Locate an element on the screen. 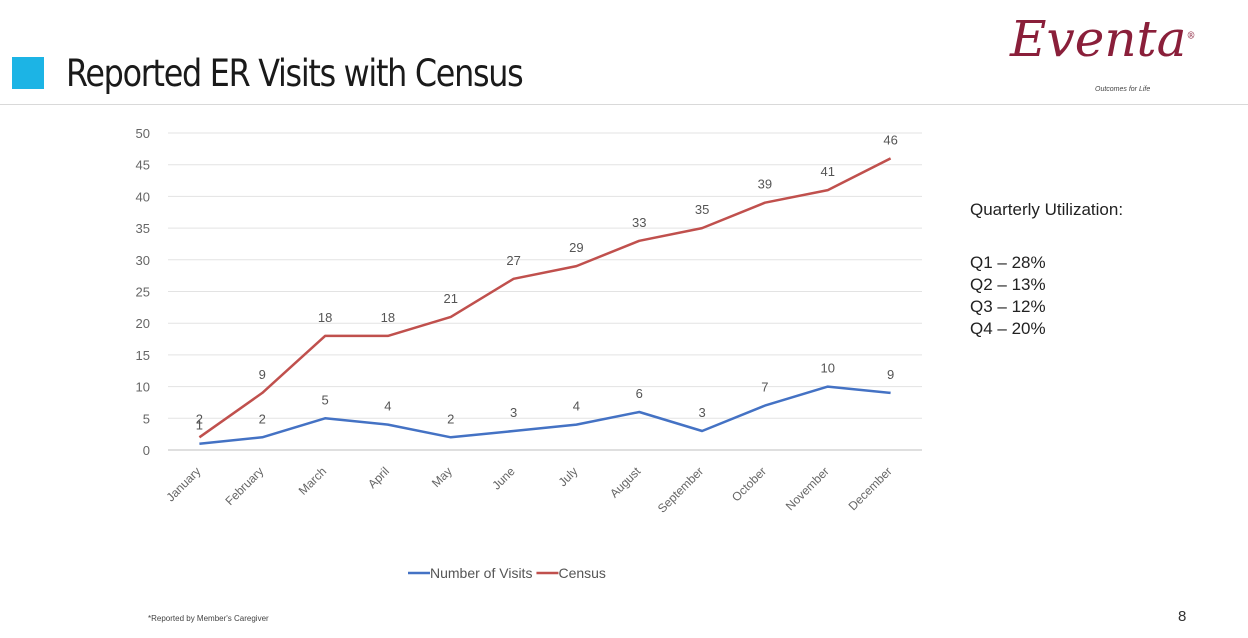 The image size is (1248, 638). y-axis-ticks: 0 5 10 15 20 25 30 35 40 45 50 is located at coordinates (143, 292).